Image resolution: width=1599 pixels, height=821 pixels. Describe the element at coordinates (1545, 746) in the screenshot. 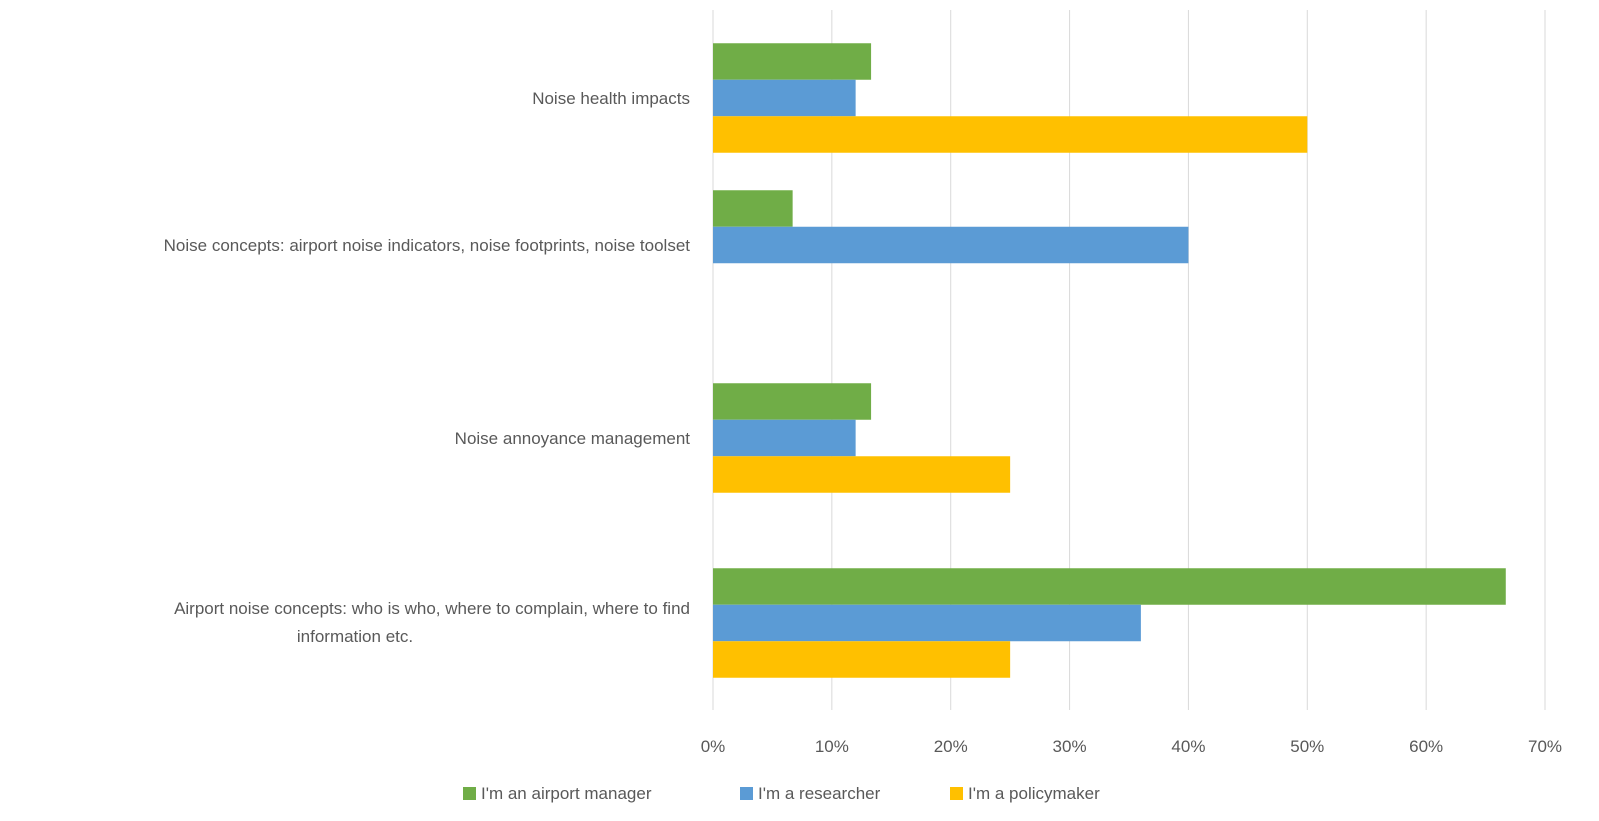

I see `x-tick-label: 70%` at that location.